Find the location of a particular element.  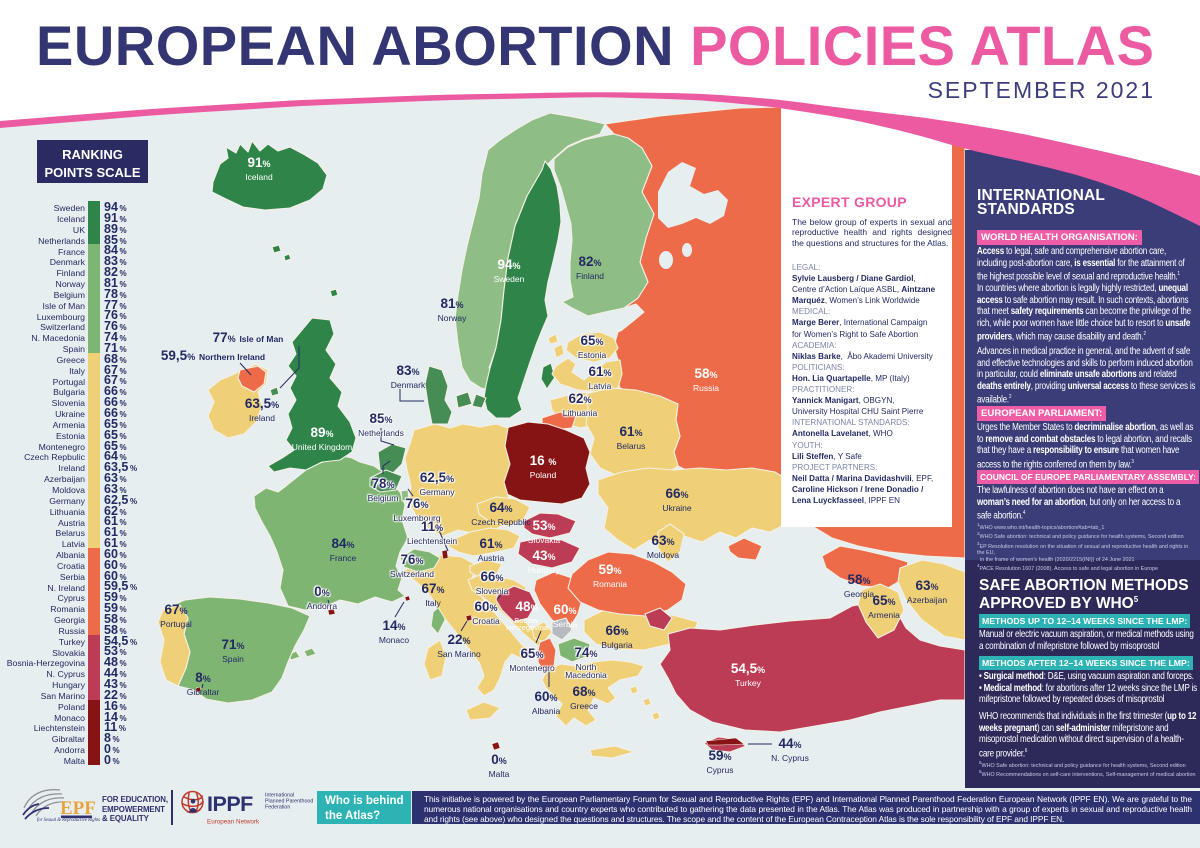

svg-text: IPPF is located at coordinates (230, 804).